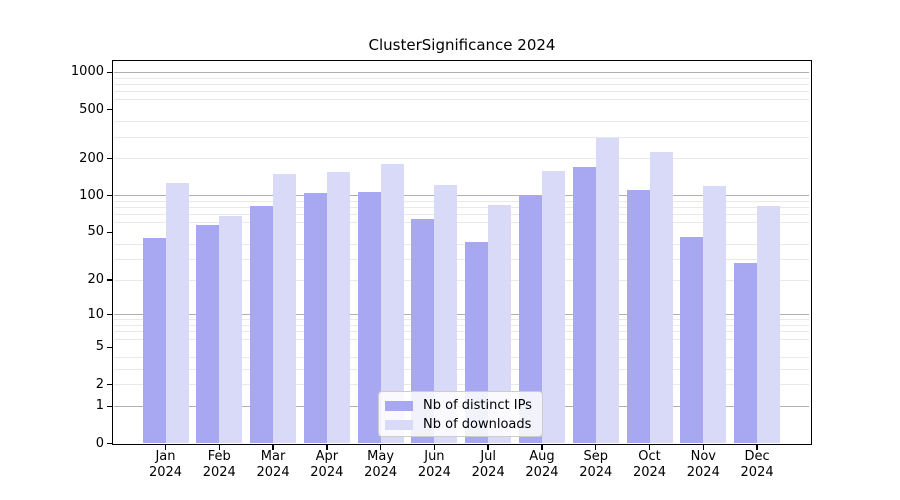  What do you see at coordinates (488, 464) in the screenshot?
I see `x-tick-label: Jul 2024` at bounding box center [488, 464].